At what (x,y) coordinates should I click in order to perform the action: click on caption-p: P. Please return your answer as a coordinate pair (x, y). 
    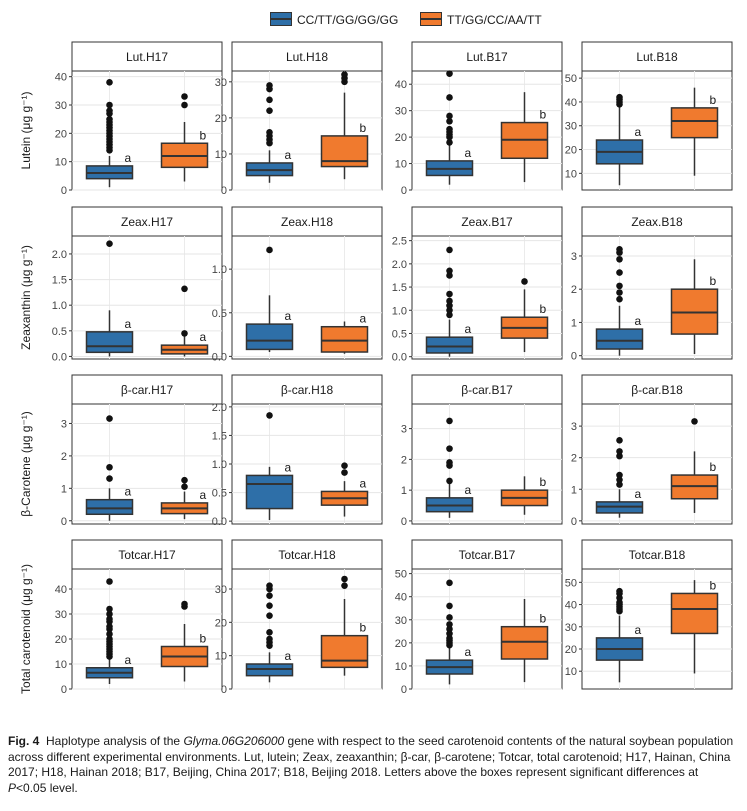
    Looking at the image, I should click on (12, 787).